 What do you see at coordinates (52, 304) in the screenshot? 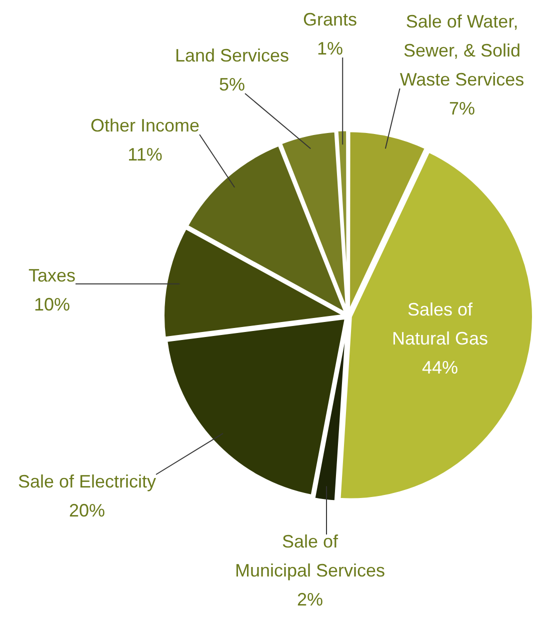
I see `data-label: 10%` at bounding box center [52, 304].